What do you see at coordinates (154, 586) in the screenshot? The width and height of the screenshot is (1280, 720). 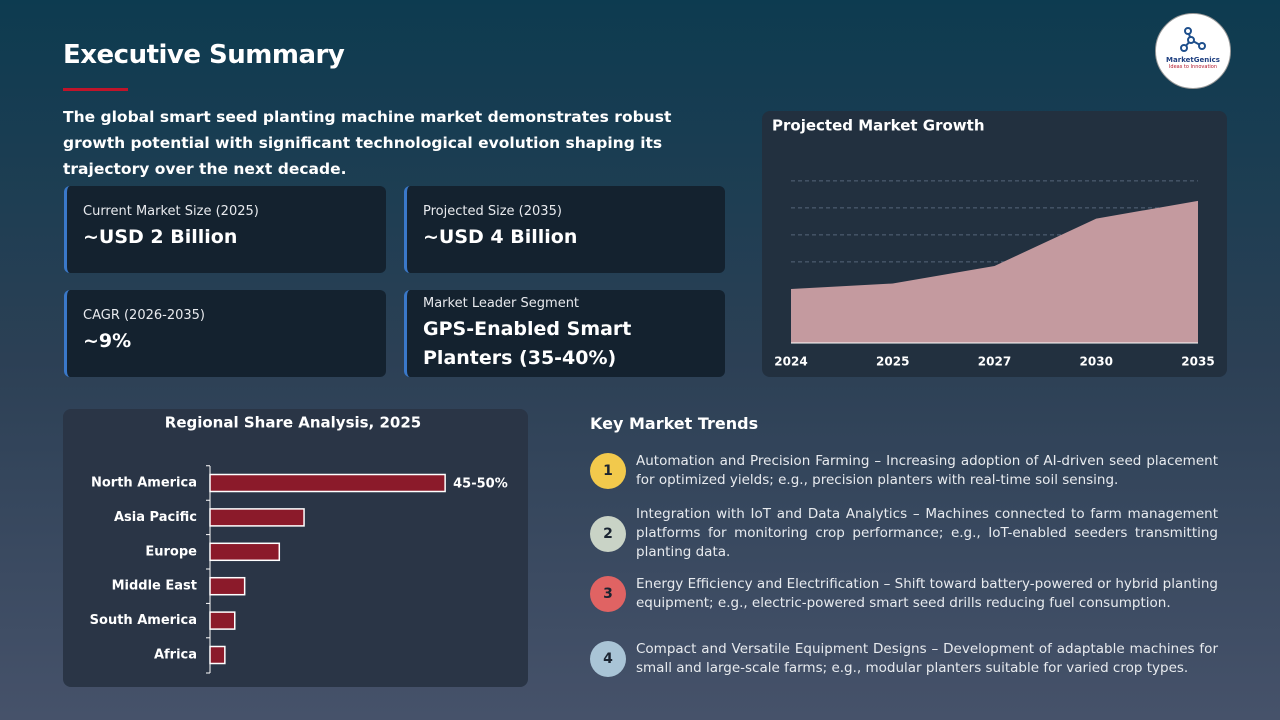 I see `y-tick-label: Middle East` at bounding box center [154, 586].